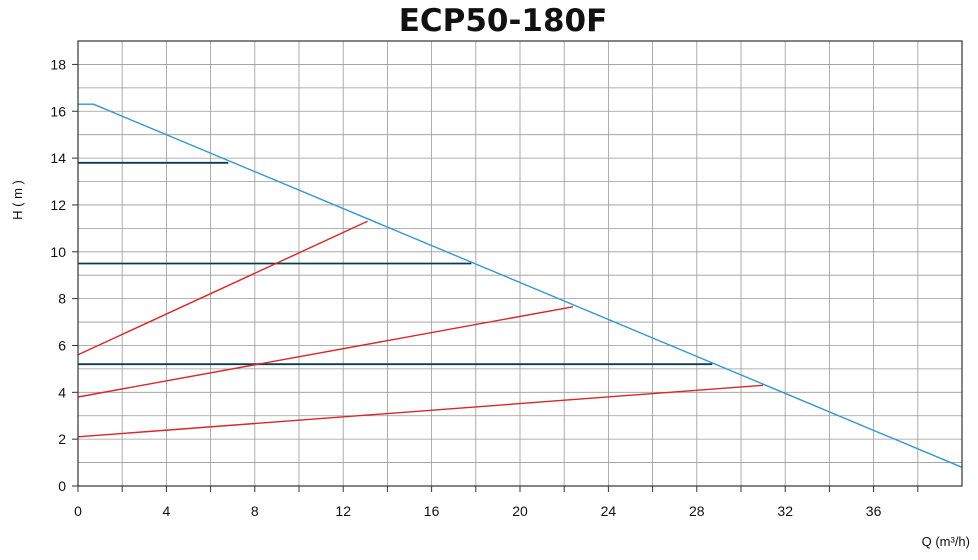 The width and height of the screenshot is (978, 560). I want to click on x-tick-label: 16, so click(432, 511).